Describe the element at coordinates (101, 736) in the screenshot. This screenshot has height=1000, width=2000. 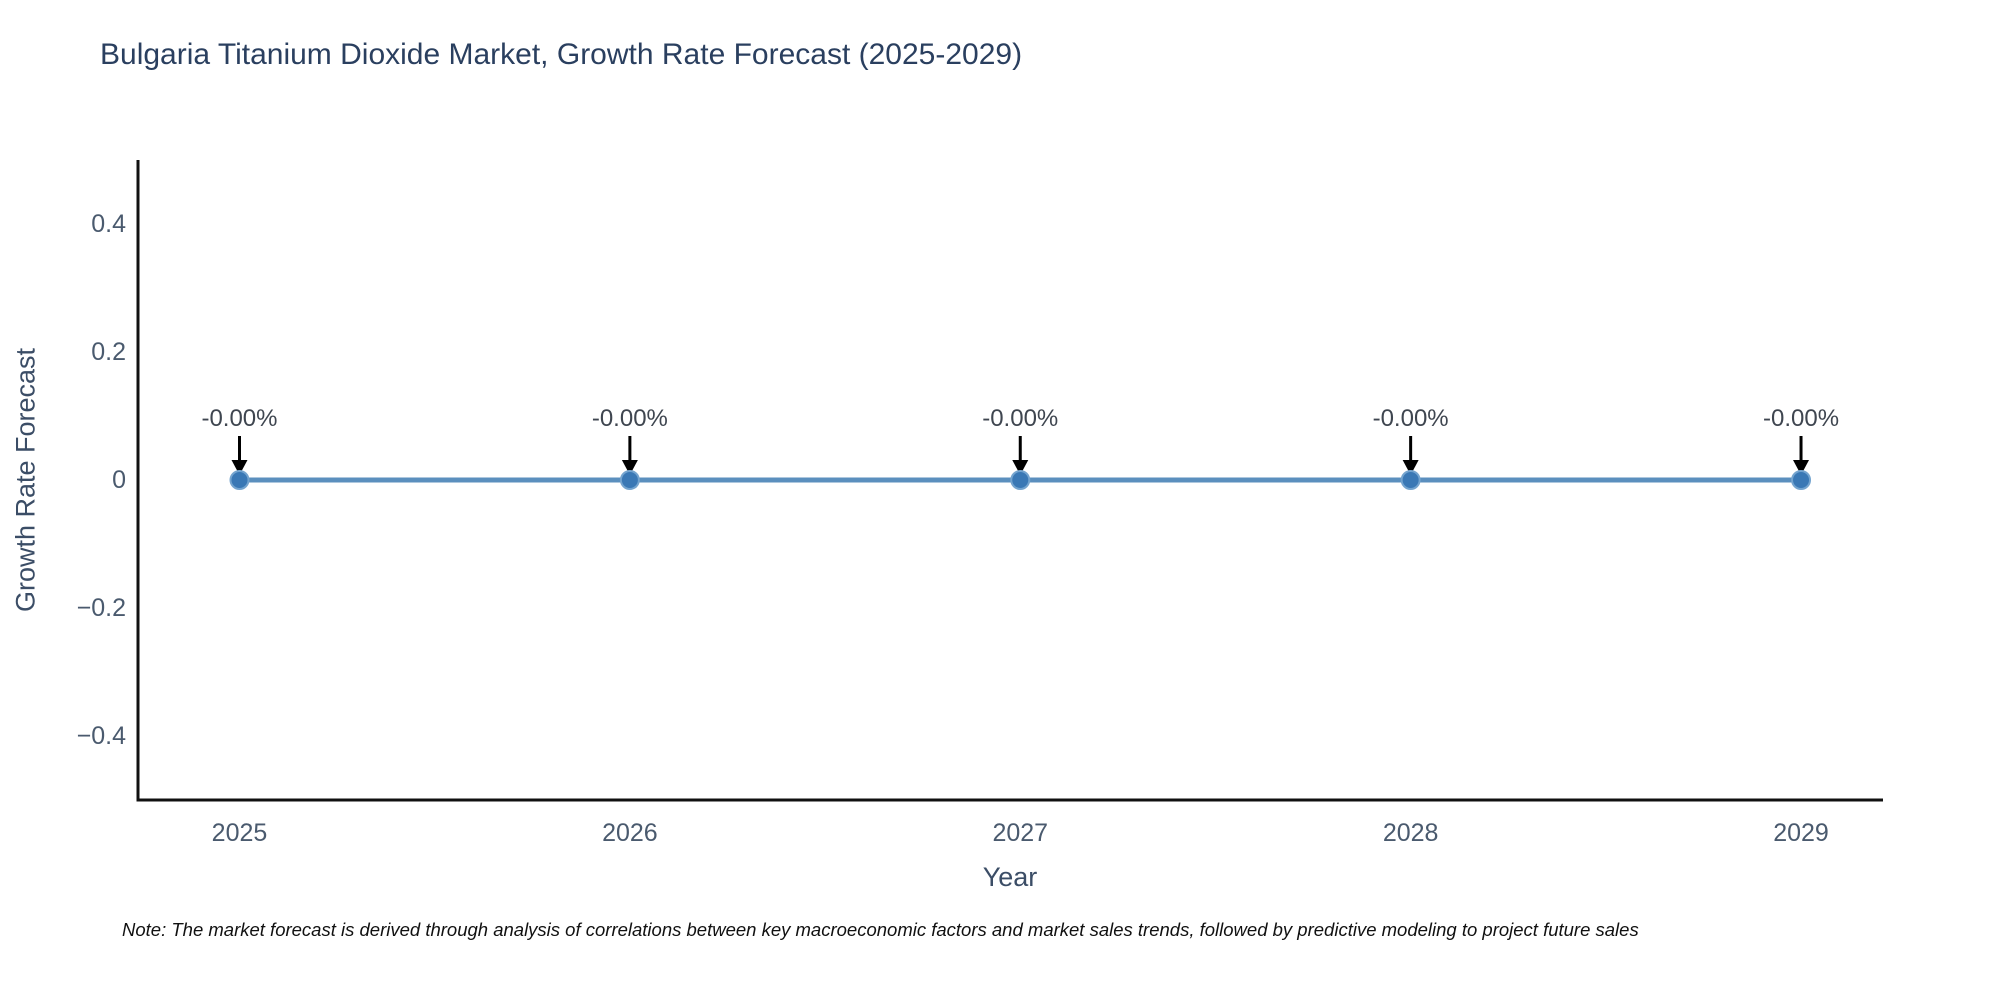
I see `y-tick-label: −0.4` at that location.